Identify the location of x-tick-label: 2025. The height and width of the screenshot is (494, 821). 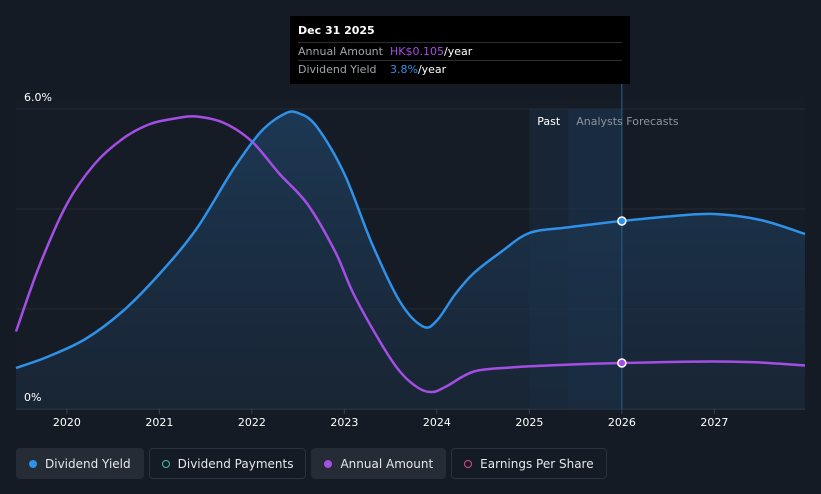
(529, 422).